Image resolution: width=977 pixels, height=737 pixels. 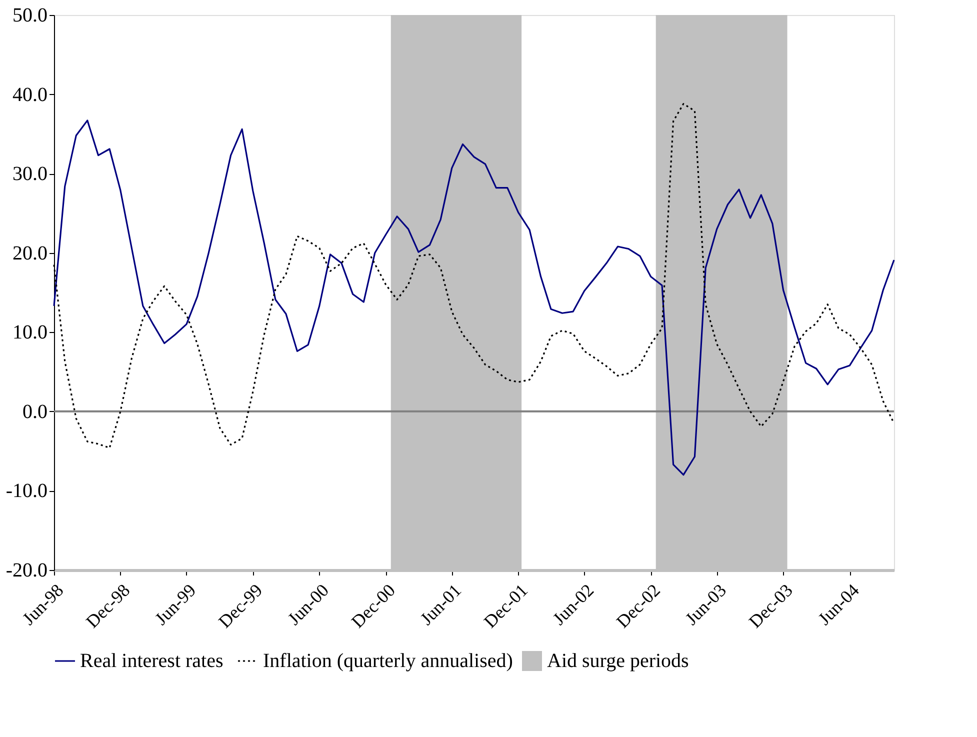 I want to click on legend-label: Aid surge periods, so click(x=618, y=661).